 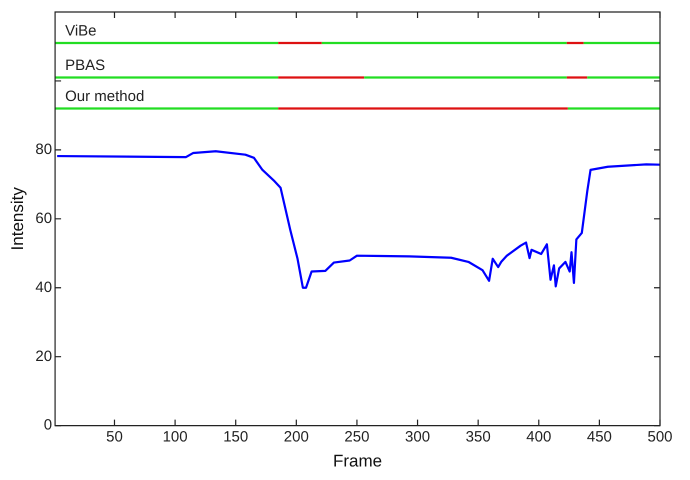 What do you see at coordinates (81, 31) in the screenshot?
I see `series-label: ViBe` at bounding box center [81, 31].